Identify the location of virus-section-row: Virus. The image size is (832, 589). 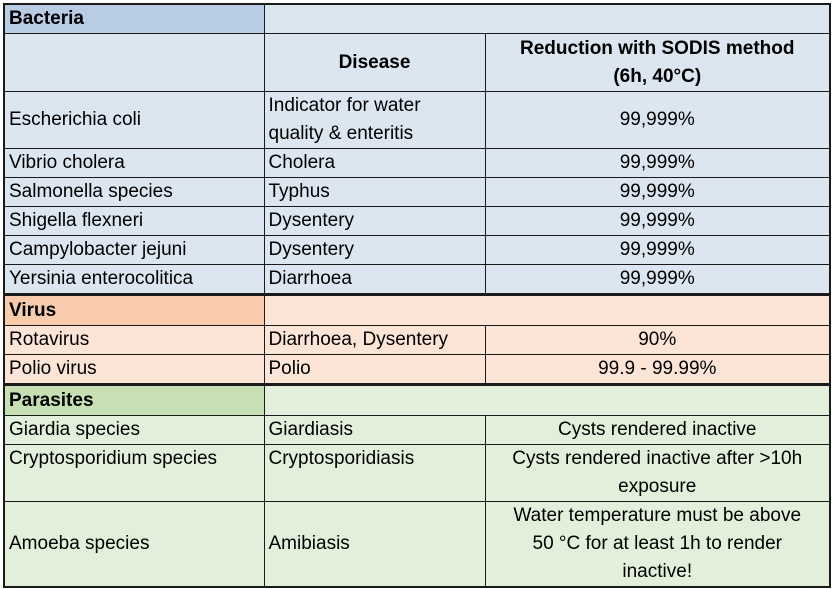
(417, 309).